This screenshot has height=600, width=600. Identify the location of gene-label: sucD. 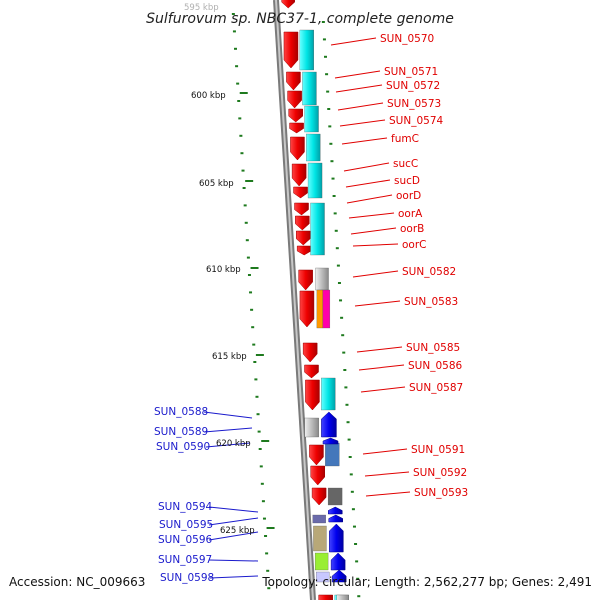
(407, 181).